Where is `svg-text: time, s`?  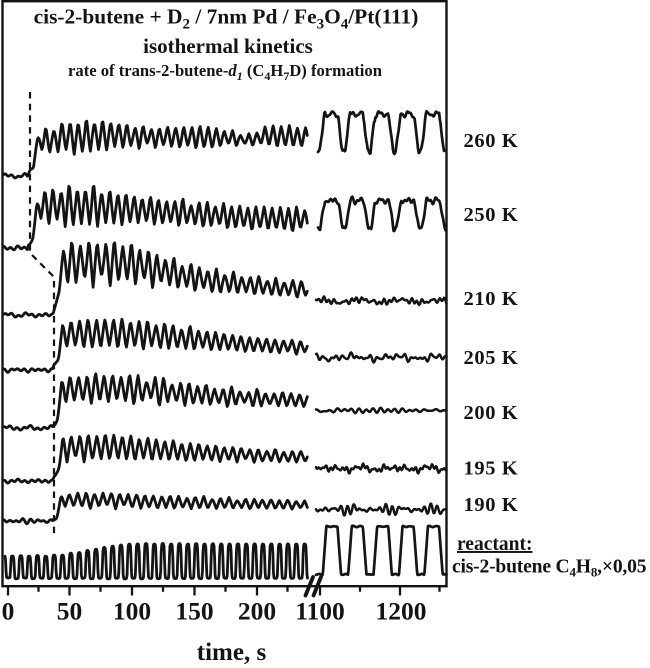 svg-text: time, s is located at coordinates (232, 652).